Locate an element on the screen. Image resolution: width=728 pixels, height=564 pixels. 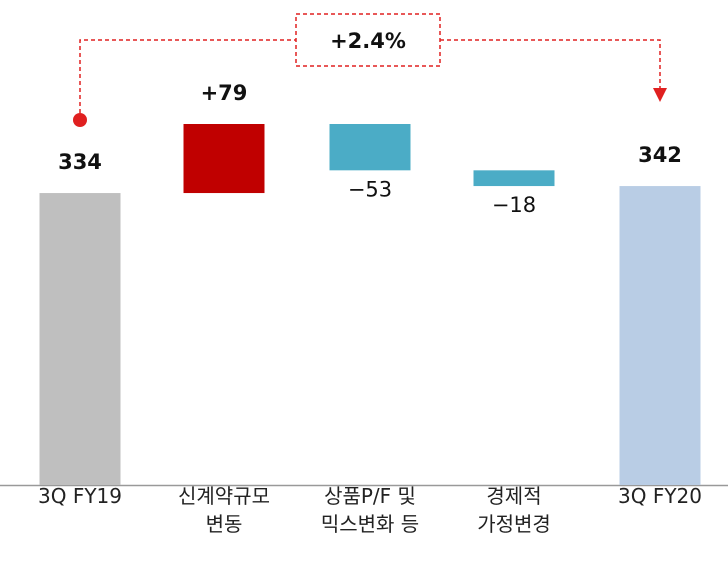
value-label: −18 is located at coordinates (514, 205).